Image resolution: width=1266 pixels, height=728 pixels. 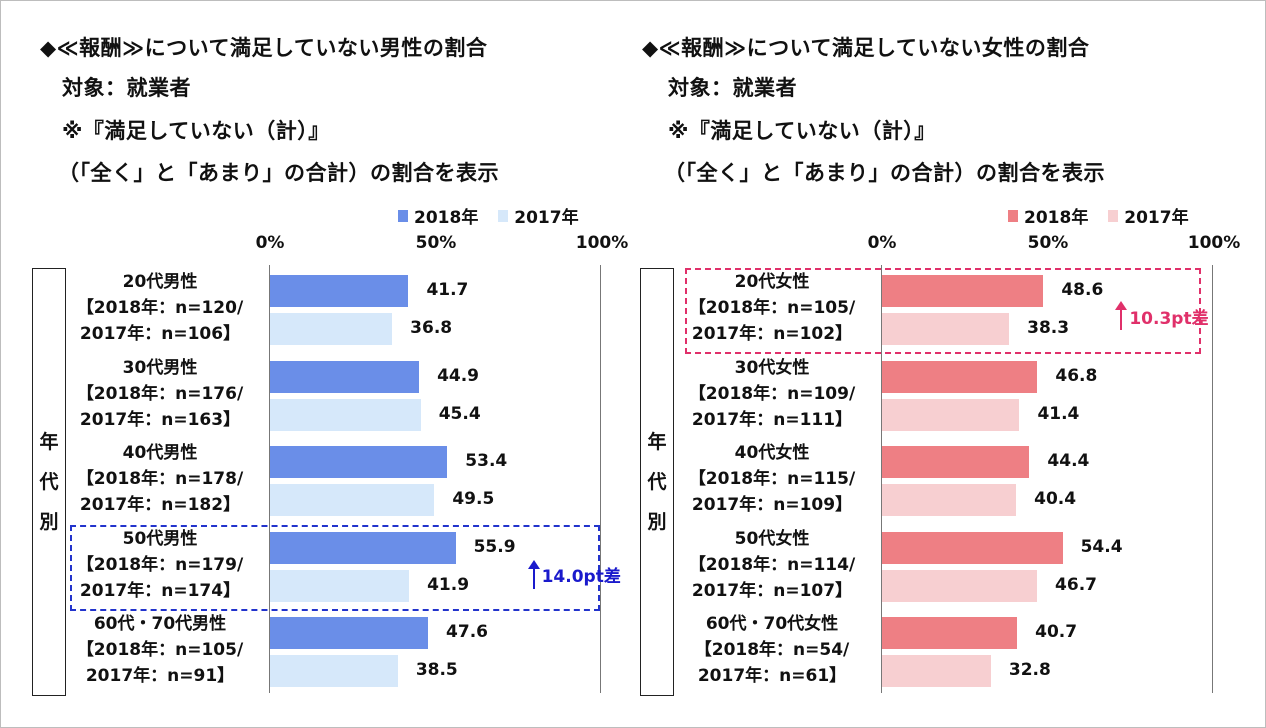 What do you see at coordinates (1101, 546) in the screenshot?
I see `value-label: 54.4` at bounding box center [1101, 546].